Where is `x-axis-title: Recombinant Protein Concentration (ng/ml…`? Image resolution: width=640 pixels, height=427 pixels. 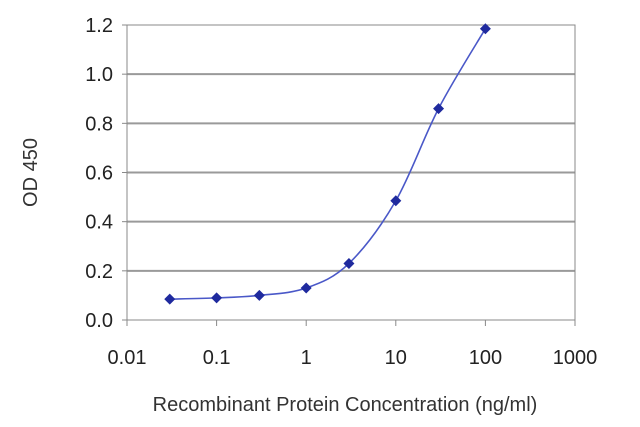 x-axis-title: Recombinant Protein Concentration (ng/ml… is located at coordinates (345, 405).